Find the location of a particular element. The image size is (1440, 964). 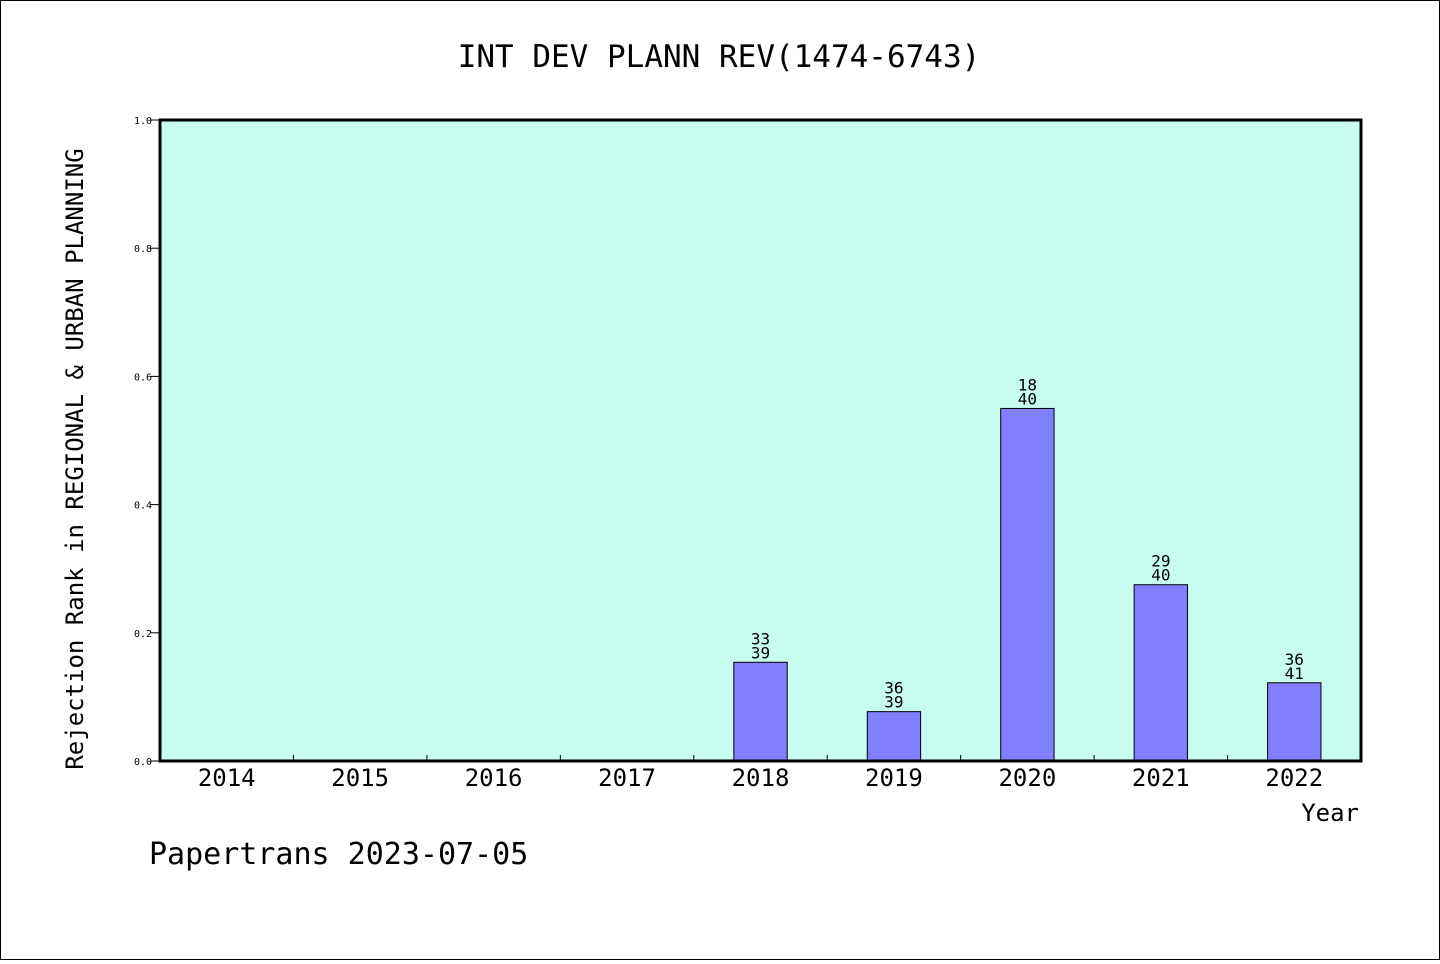

x-axis-label: Year is located at coordinates (1330, 813).